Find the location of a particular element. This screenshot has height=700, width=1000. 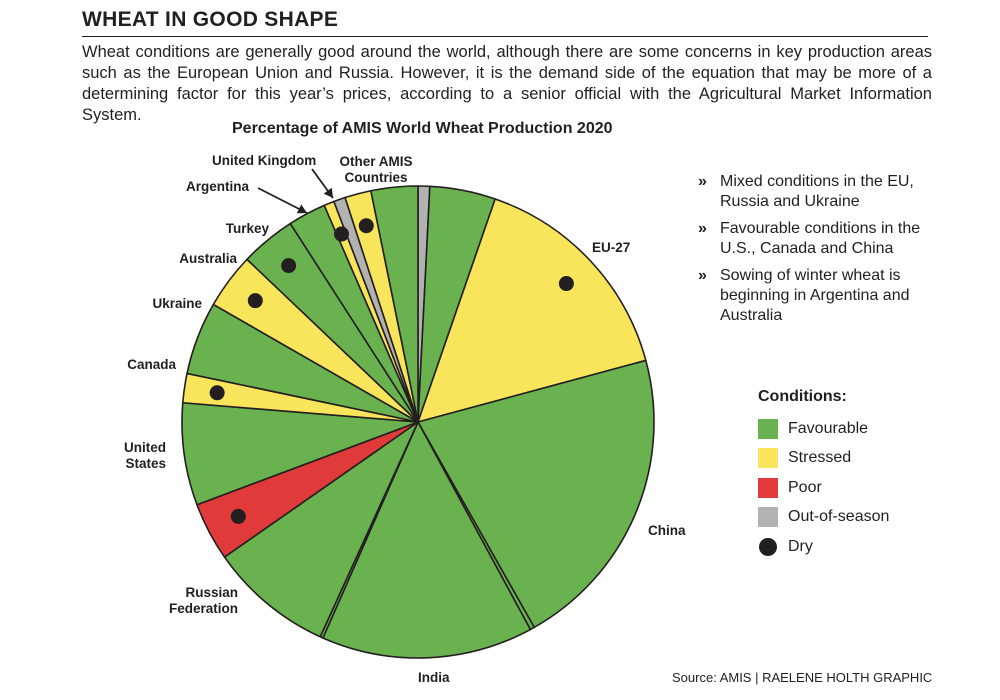

leader-united-kingdom-arrowhead is located at coordinates (328, 192).